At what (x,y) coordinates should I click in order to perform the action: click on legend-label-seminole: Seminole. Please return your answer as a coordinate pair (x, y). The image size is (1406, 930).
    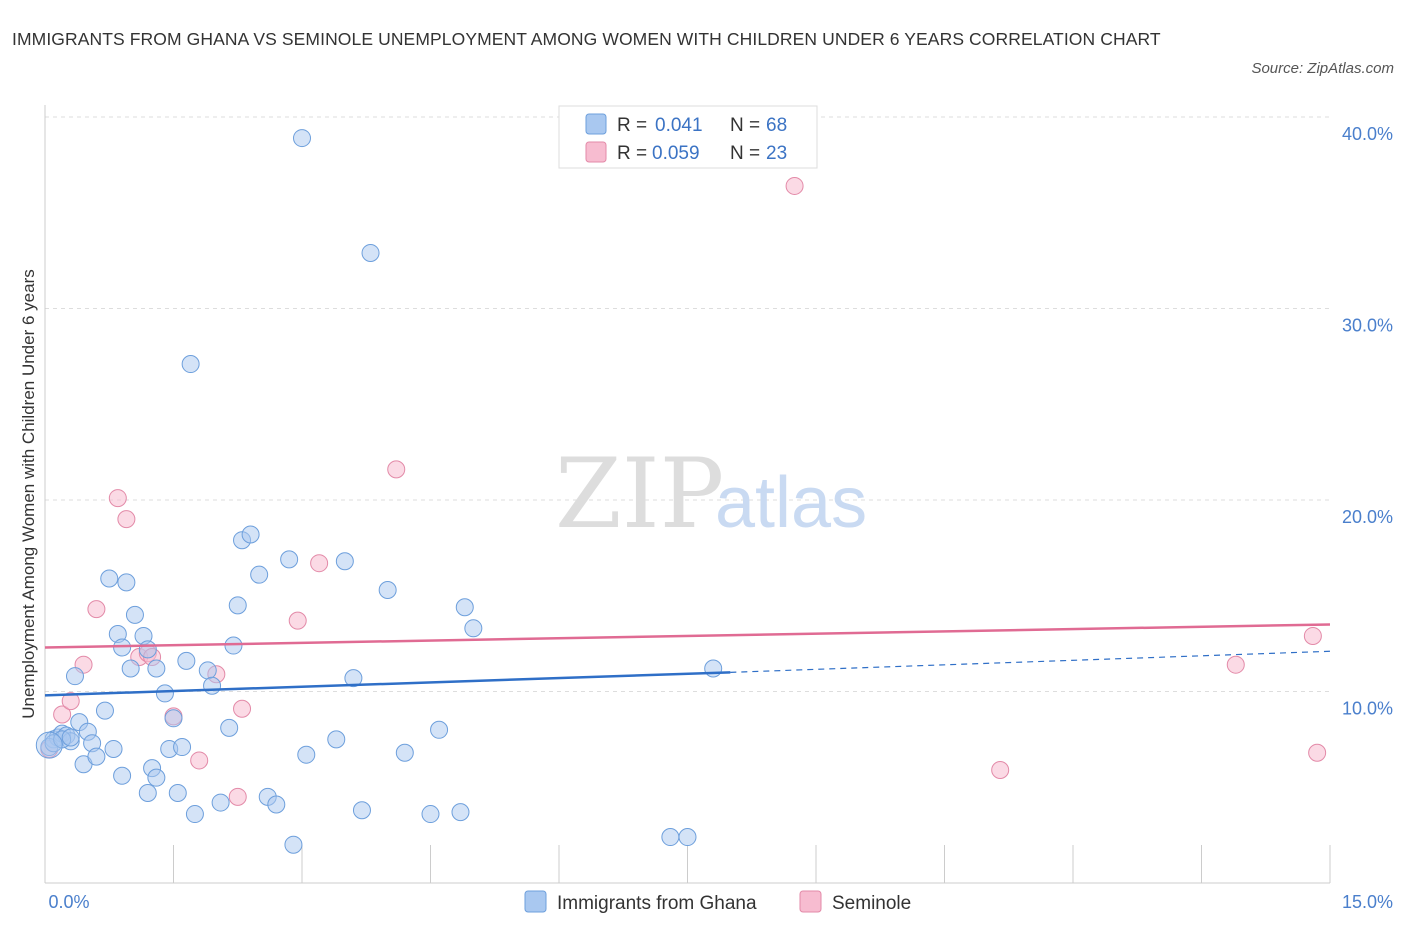
    Looking at the image, I should click on (871, 903).